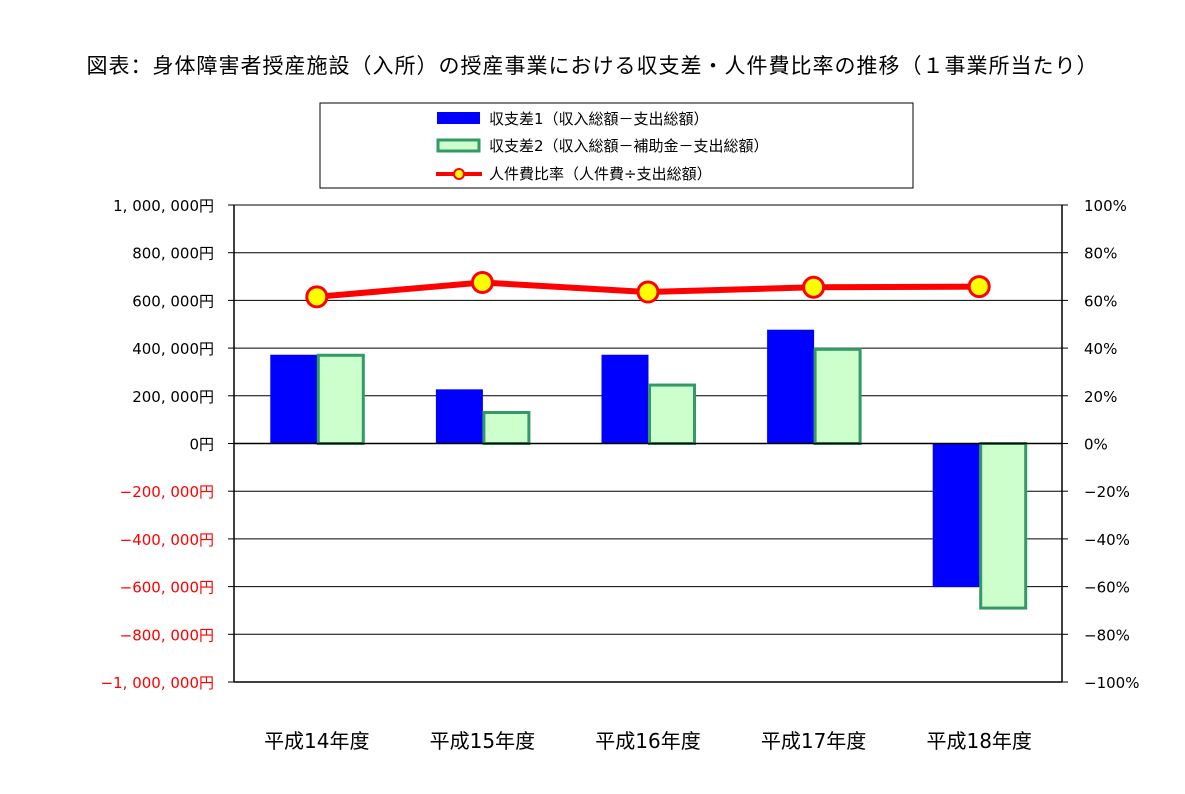  Describe the element at coordinates (1100, 397) in the screenshot. I see `right-tick-label: 20%` at that location.